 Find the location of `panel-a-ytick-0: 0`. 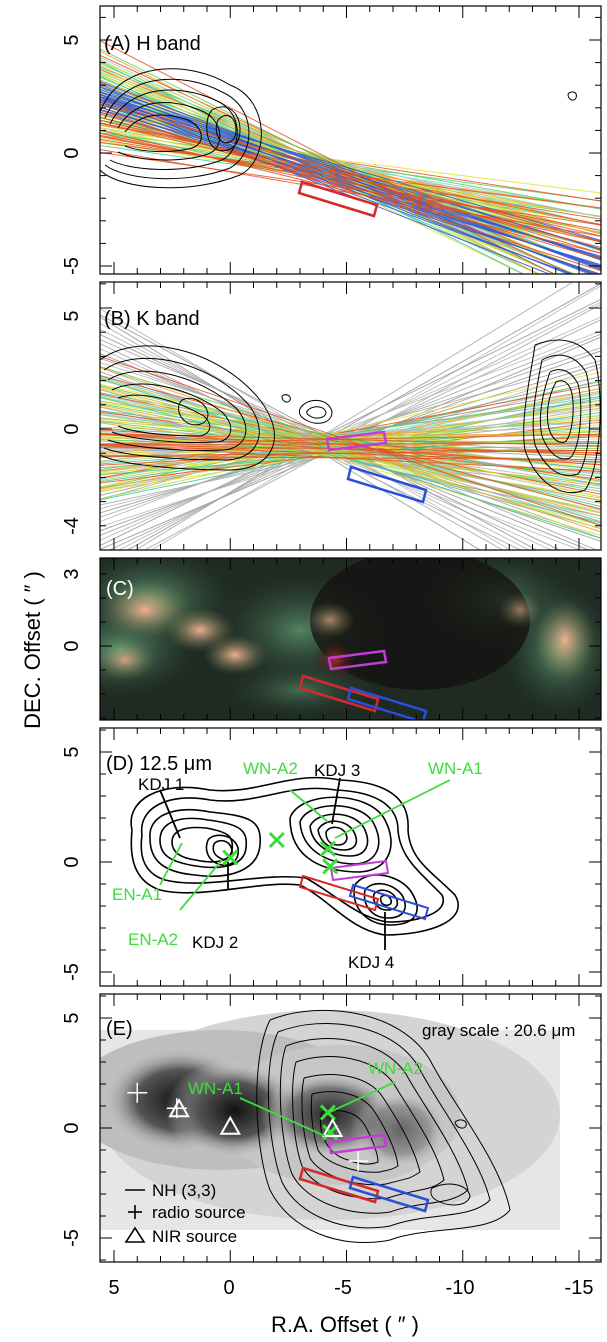

panel-a-ytick-0: 0 is located at coordinates (72, 152).